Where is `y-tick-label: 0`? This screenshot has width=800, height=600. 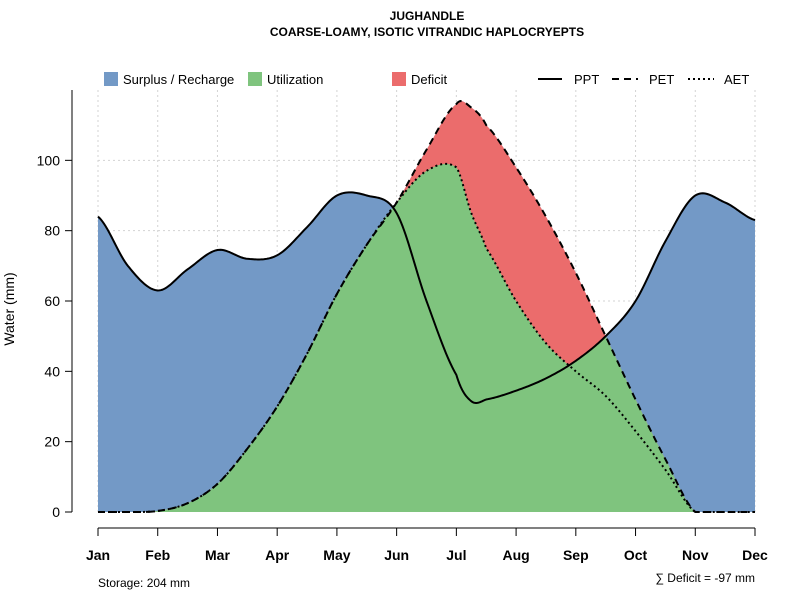
y-tick-label: 0 is located at coordinates (56, 512).